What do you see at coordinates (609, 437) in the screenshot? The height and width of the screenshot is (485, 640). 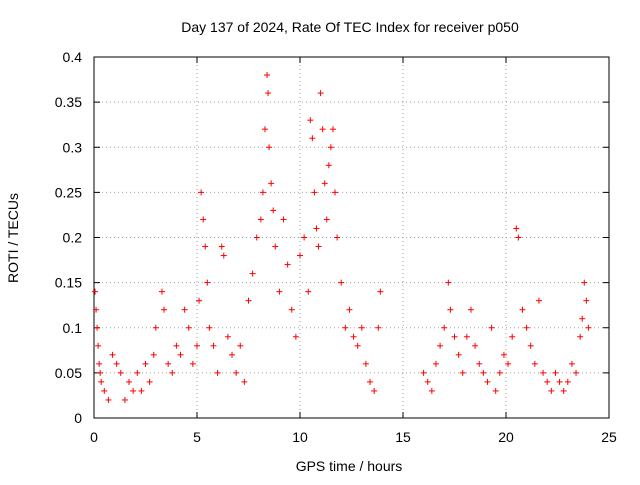 I see `x-tick-label-5: 25` at bounding box center [609, 437].